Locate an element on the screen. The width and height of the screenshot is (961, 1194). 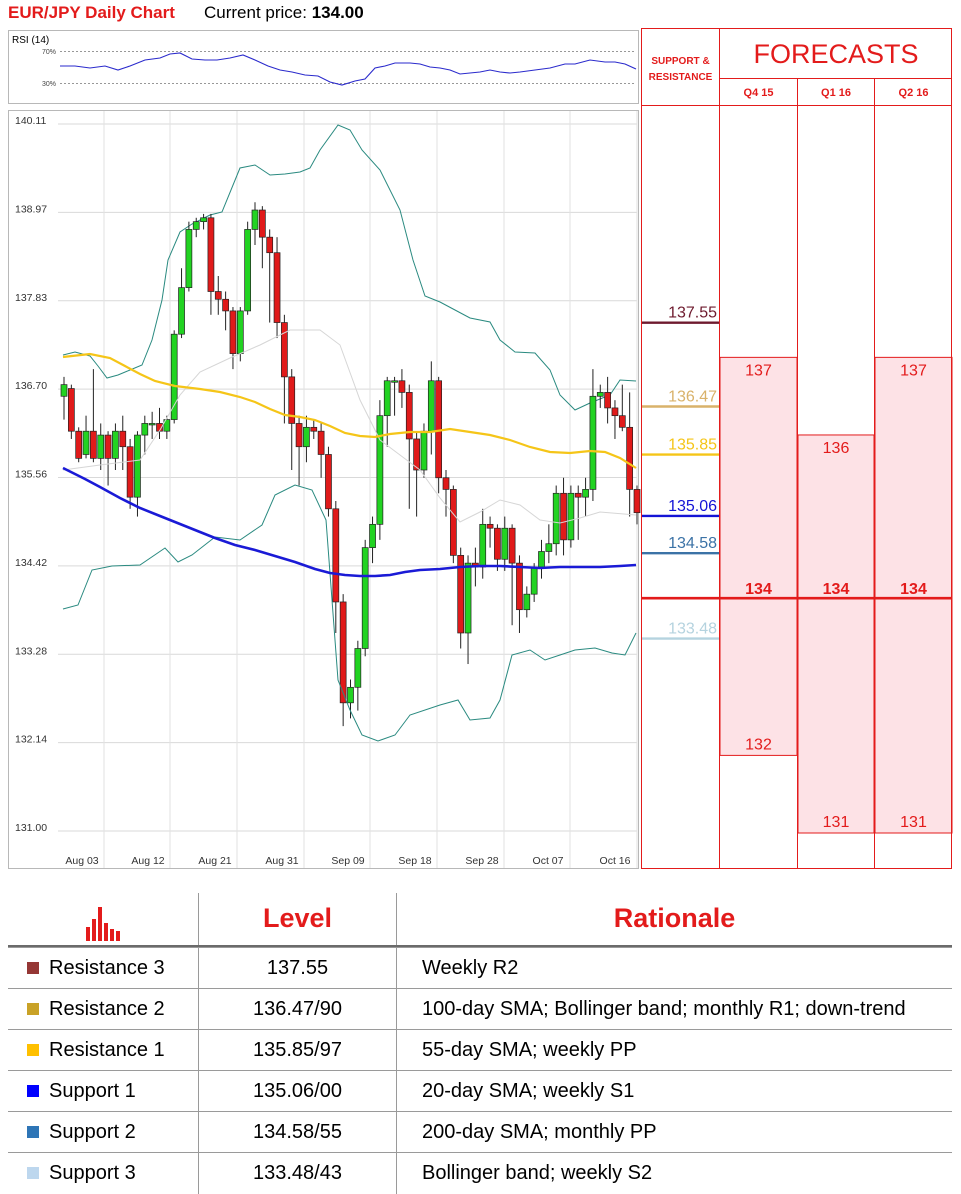
y-tick-label: 132.14 is located at coordinates (31, 740).